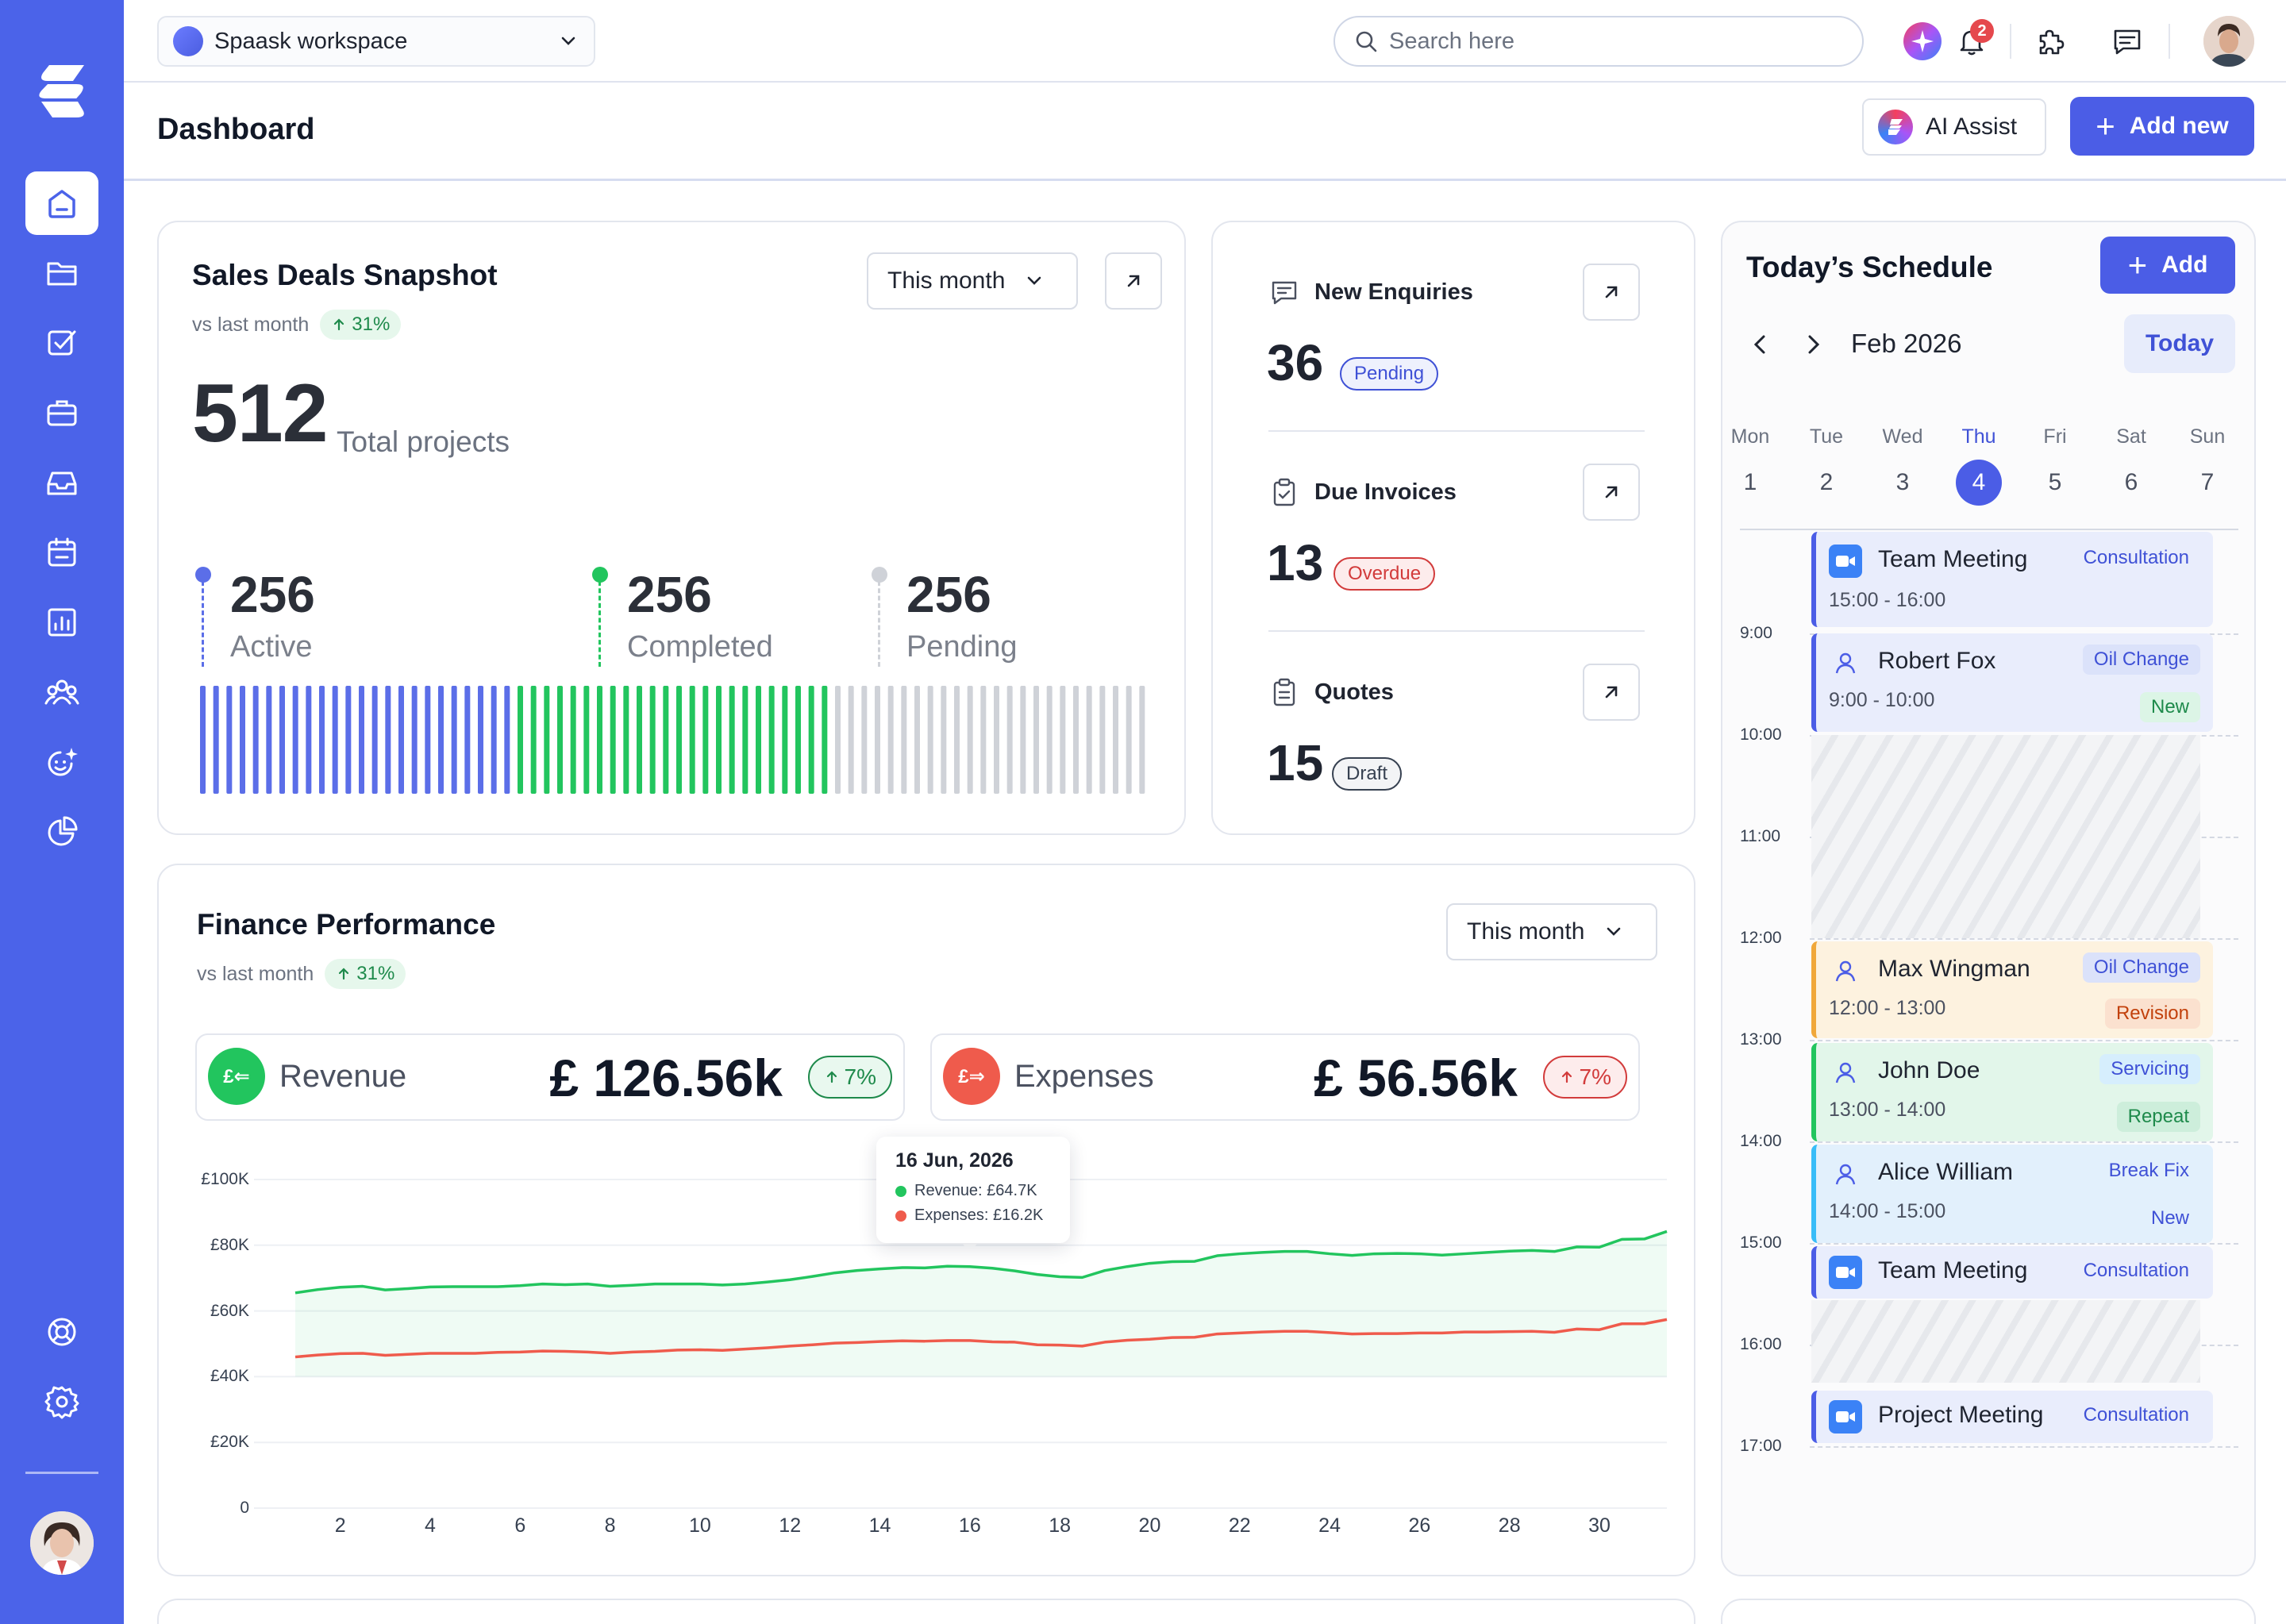 This screenshot has height=1624, width=2286. I want to click on event-robert-fox: Robert Fox Oil Change 9:00 - 10:00 New, so click(2012, 682).